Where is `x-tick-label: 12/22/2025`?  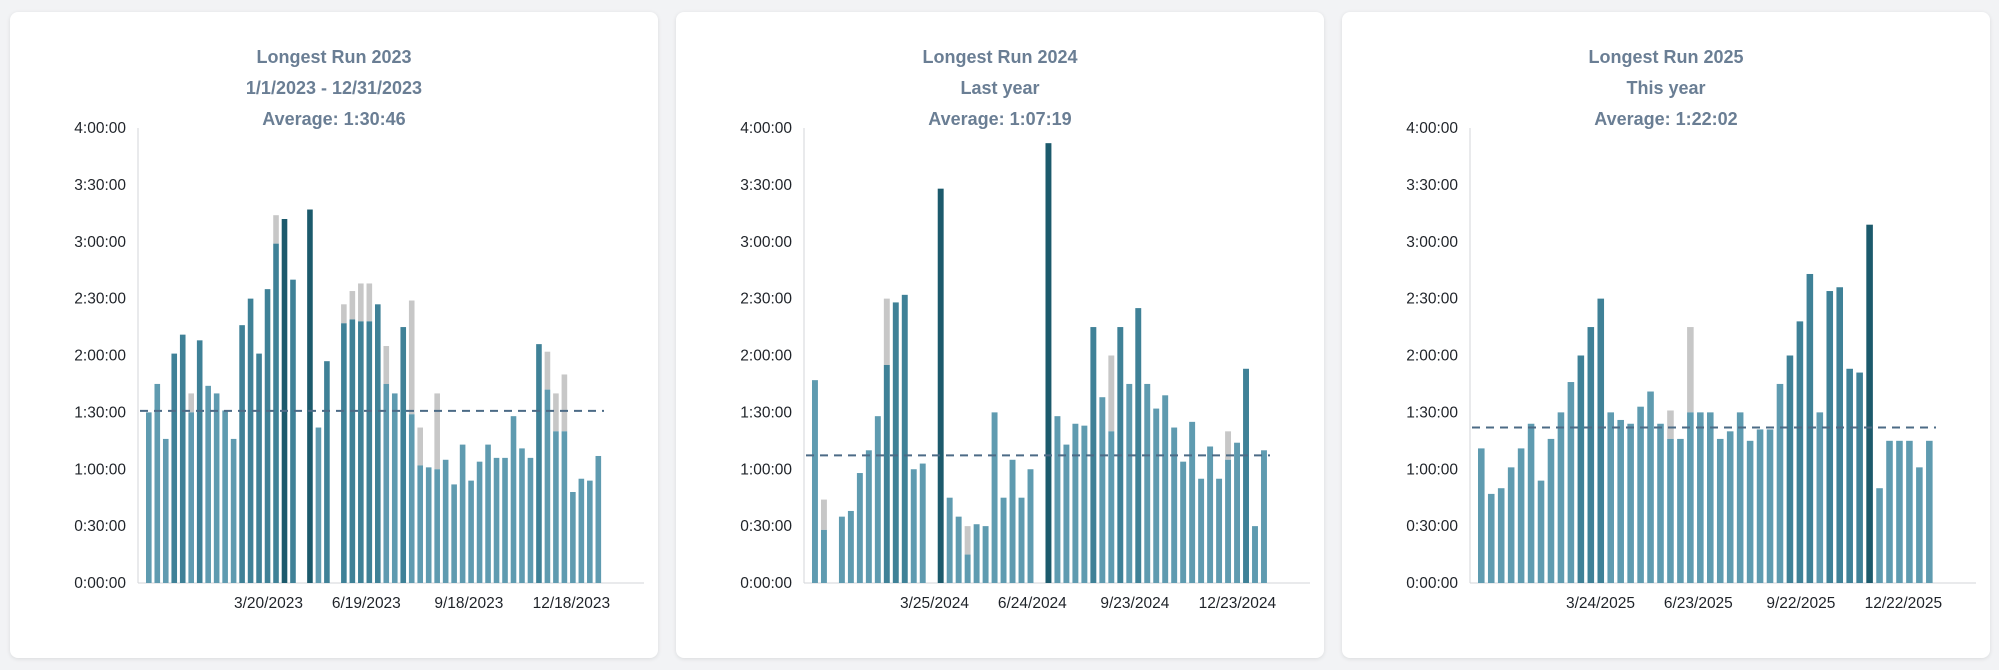
x-tick-label: 12/22/2025 is located at coordinates (1904, 603).